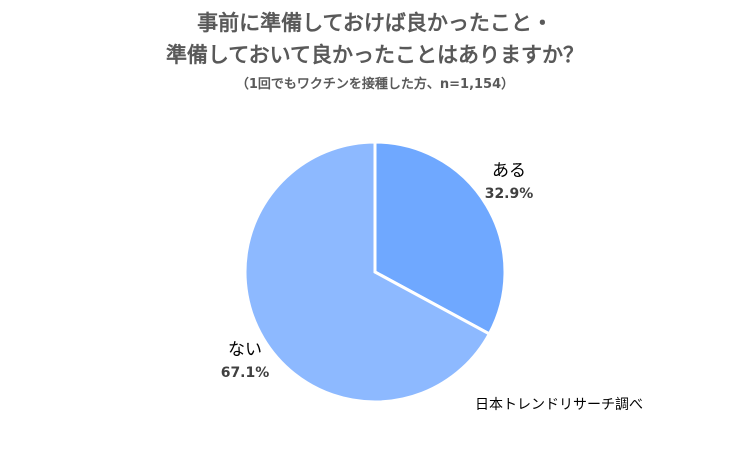  Describe the element at coordinates (509, 194) in the screenshot. I see `slice-value-1: 32.9%` at that location.